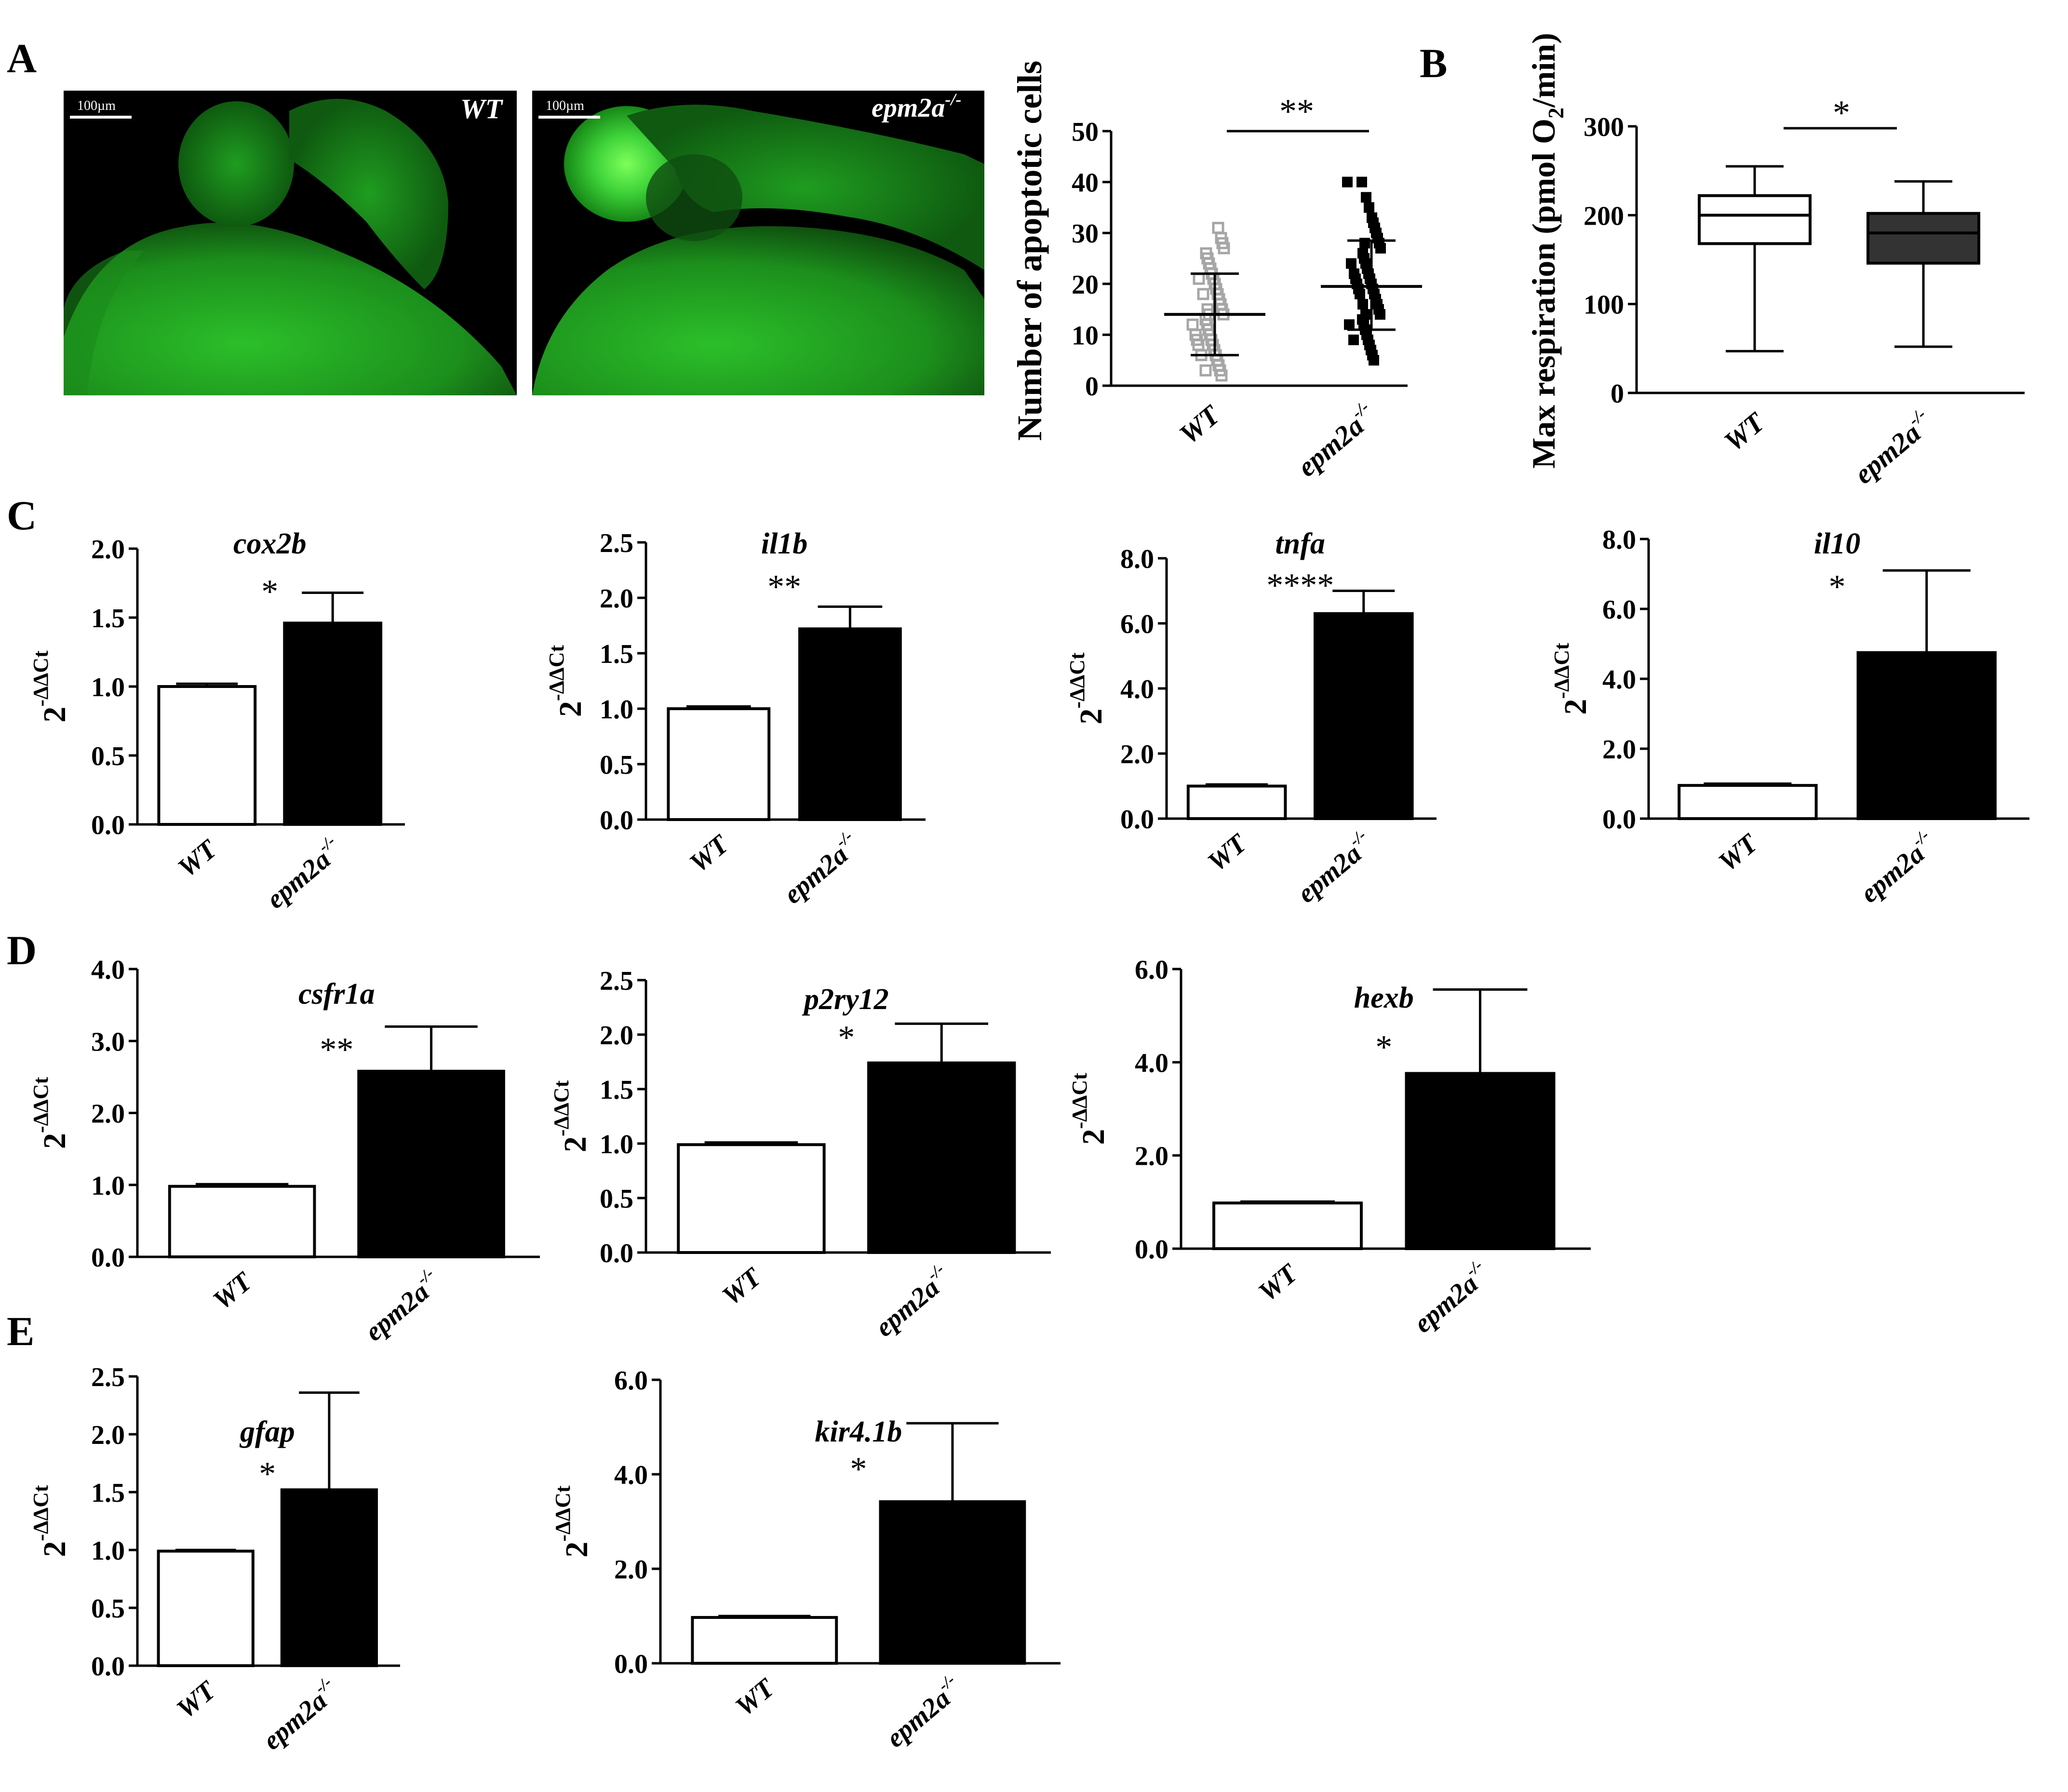  I want to click on hexb-y-axis-label-base: 2, so click(1093, 1137).